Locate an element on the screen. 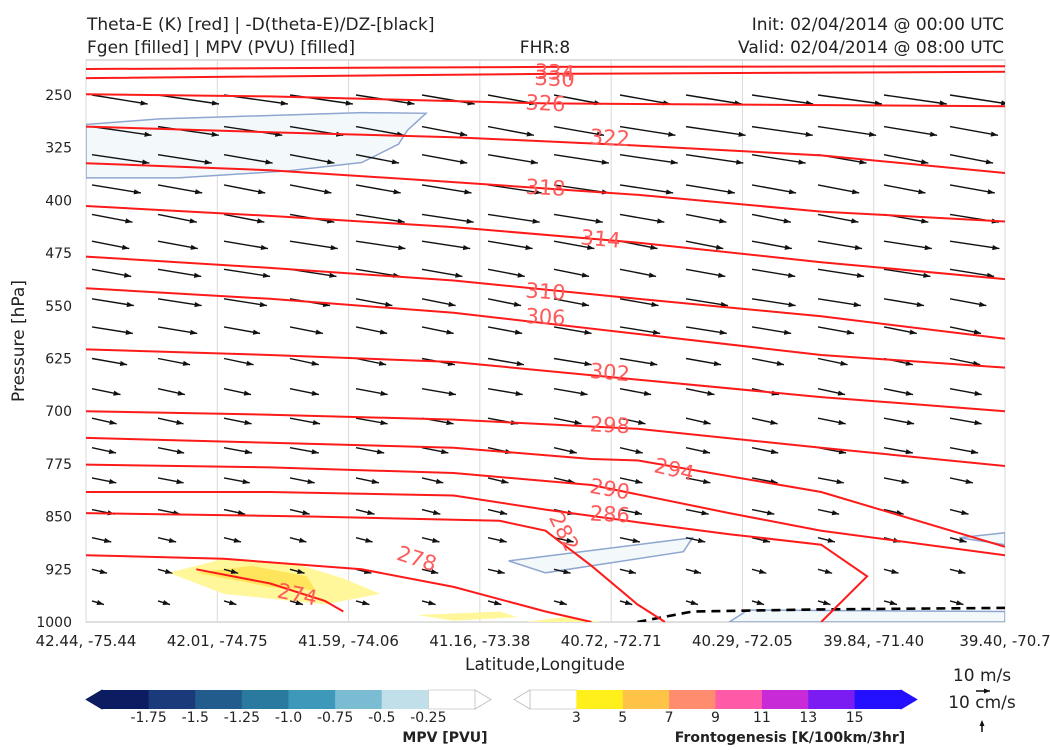 Image resolution: width=1050 pixels, height=750 pixels. mpv-tick-label: -1.75 is located at coordinates (149, 718).